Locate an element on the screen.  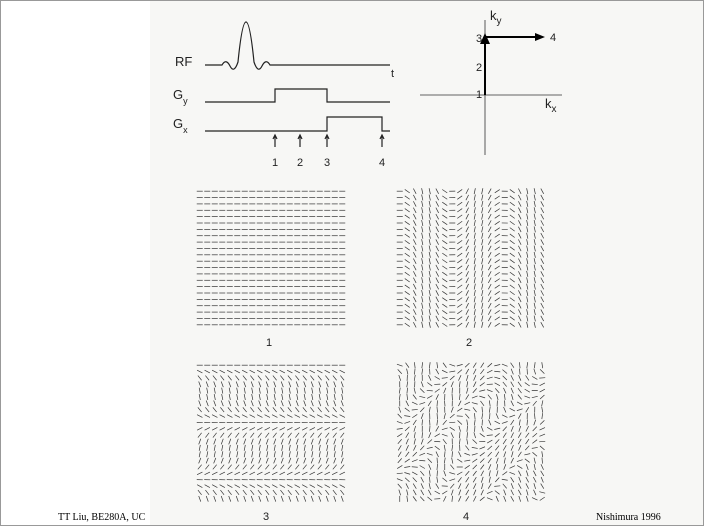
gx-sub: x is located at coordinates (185, 130).